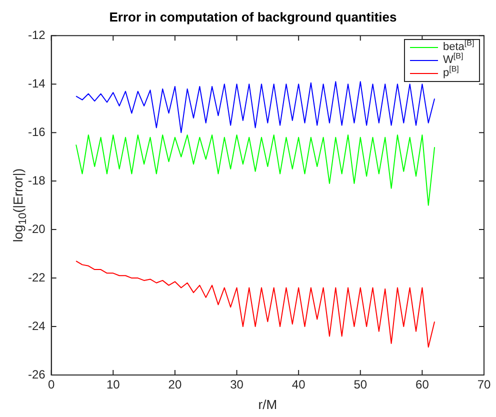 The height and width of the screenshot is (417, 496). I want to click on x-tick-label: 60, so click(423, 385).